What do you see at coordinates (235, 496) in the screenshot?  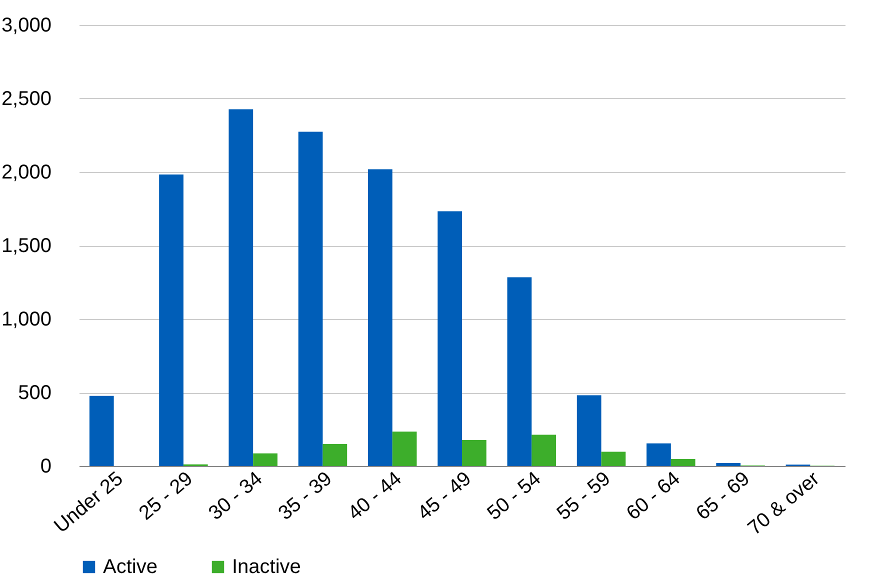 I see `x-tick-label: 30 - 34` at bounding box center [235, 496].